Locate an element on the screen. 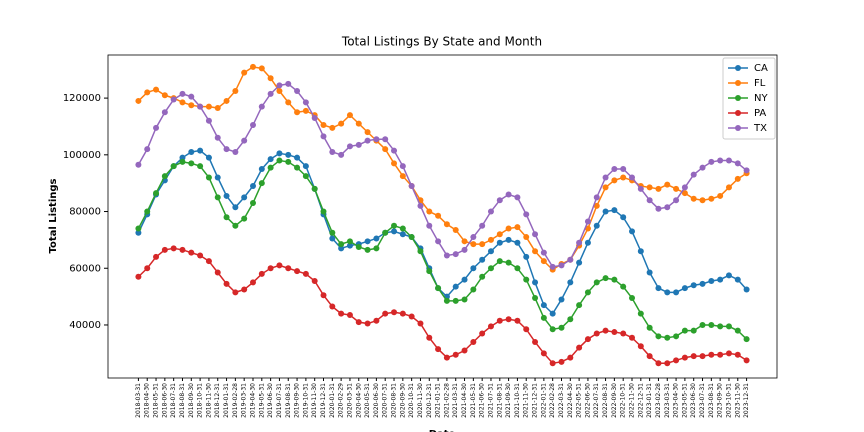  y-tick-label: 80000 is located at coordinates (85, 212).